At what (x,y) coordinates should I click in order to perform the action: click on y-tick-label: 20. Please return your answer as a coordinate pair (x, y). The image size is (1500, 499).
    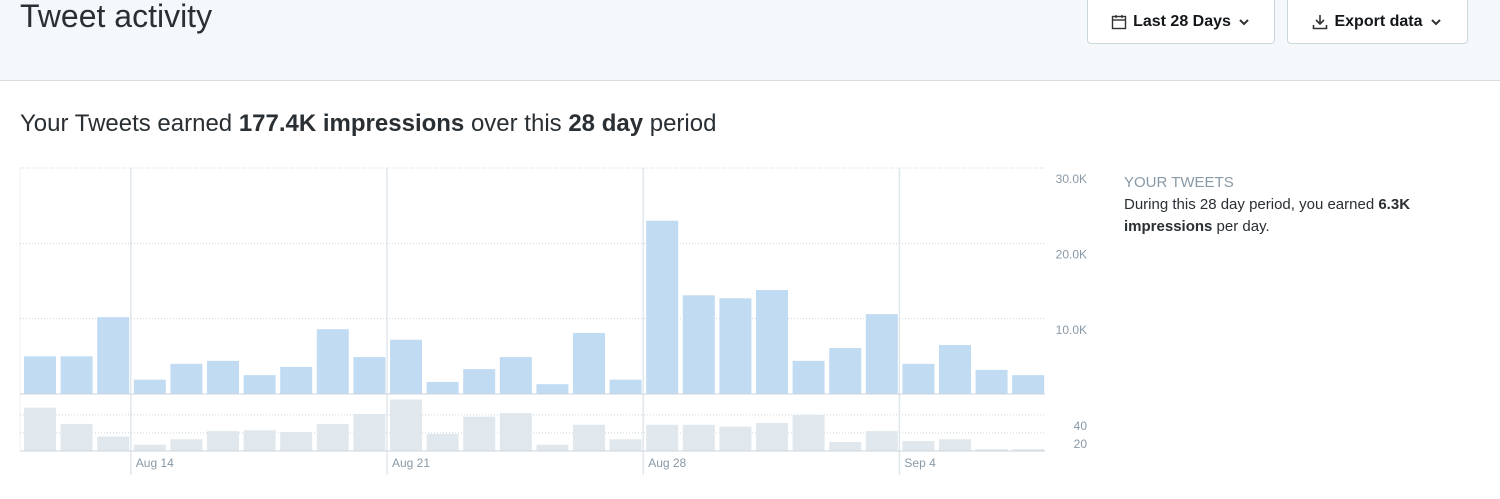
    Looking at the image, I should click on (1081, 444).